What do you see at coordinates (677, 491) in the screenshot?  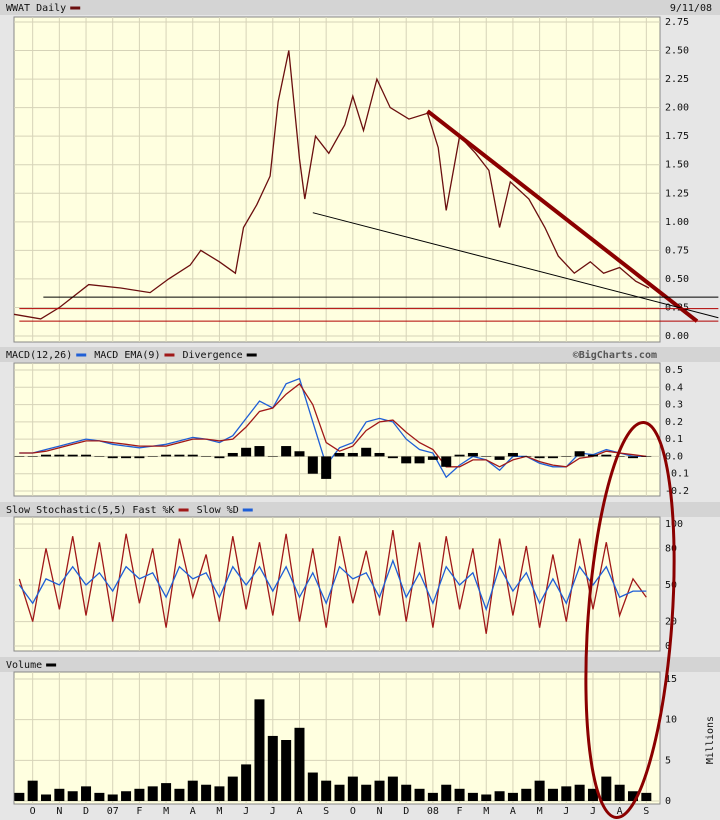 I see `y-tick-label: -0.2` at bounding box center [677, 491].